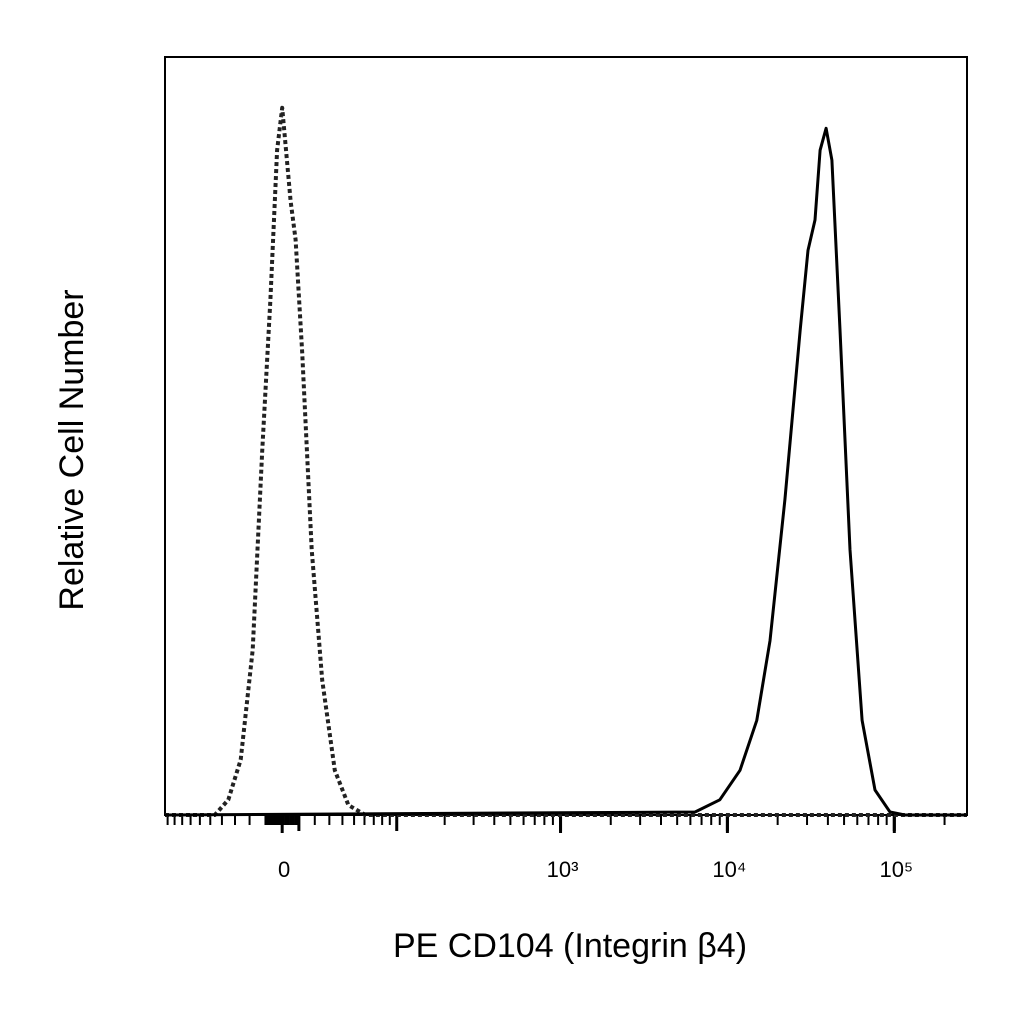 This screenshot has height=1024, width=1024. What do you see at coordinates (563, 869) in the screenshot?
I see `x-tick-label: 10³` at bounding box center [563, 869].